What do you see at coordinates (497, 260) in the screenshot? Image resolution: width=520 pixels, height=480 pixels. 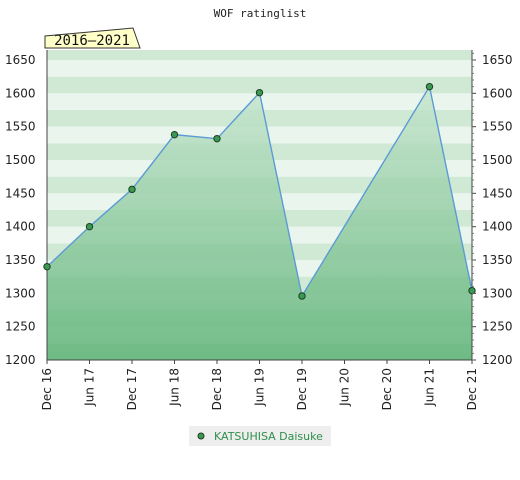 I see `y-tick-label-right: 1350` at bounding box center [497, 260].